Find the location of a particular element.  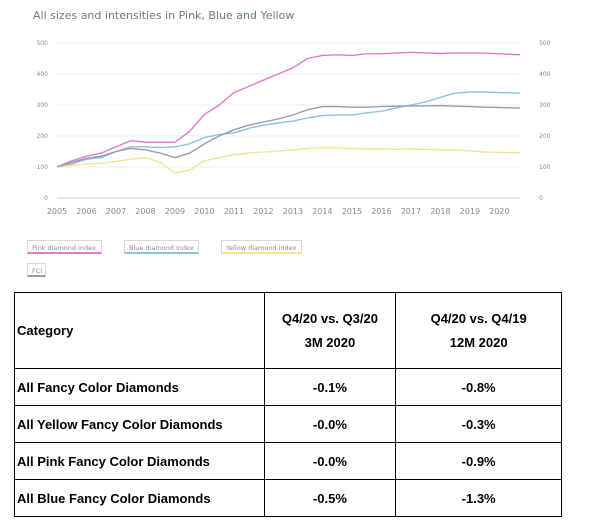

y-tick-label-left: 300 is located at coordinates (43, 105).